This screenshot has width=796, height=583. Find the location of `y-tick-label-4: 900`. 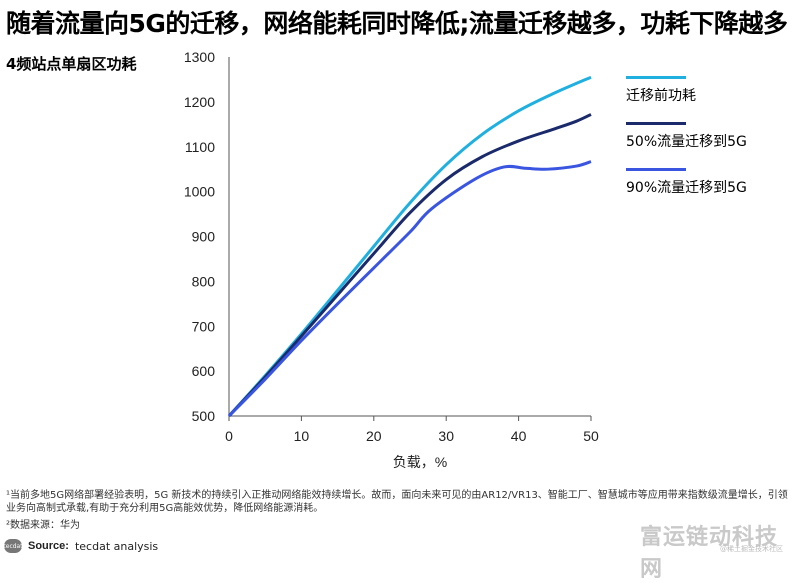

y-tick-label-4: 900 is located at coordinates (204, 237).